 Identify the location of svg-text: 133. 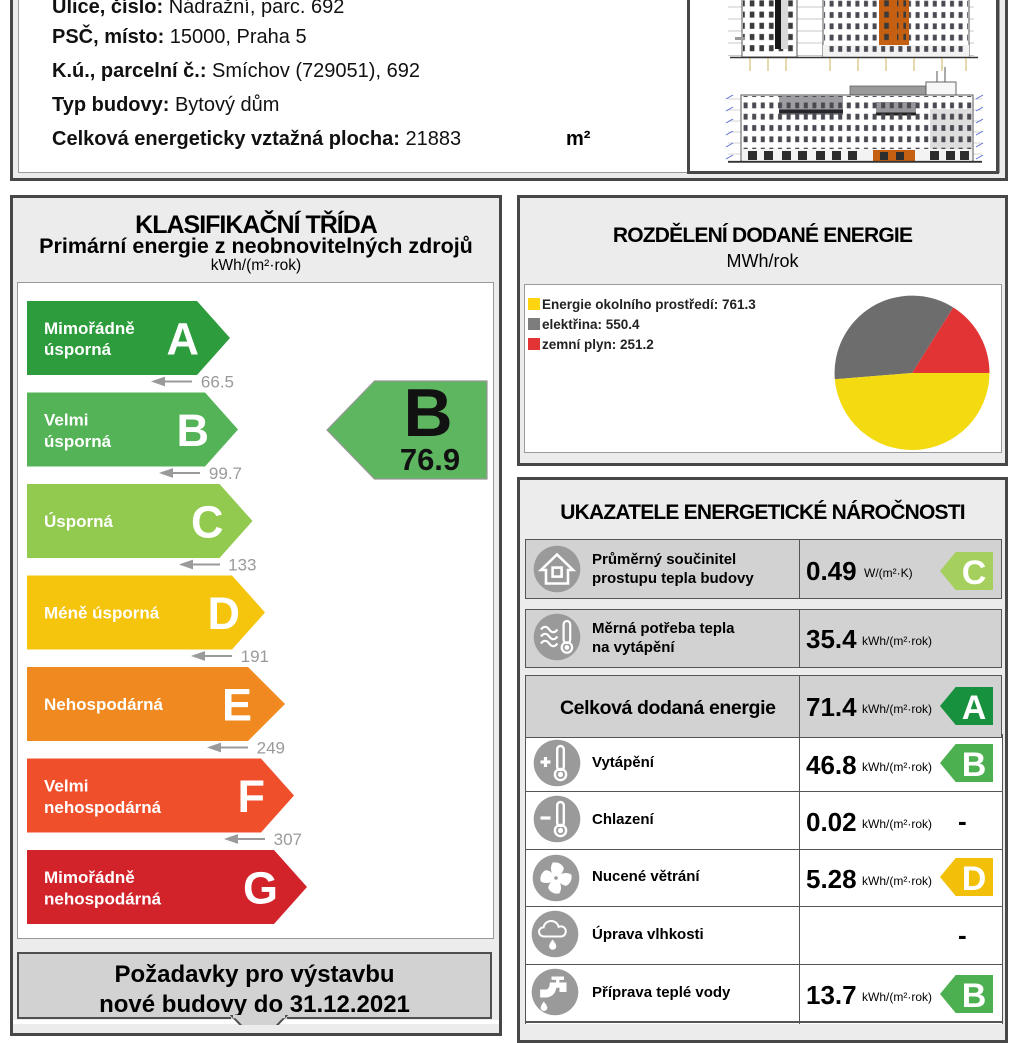
(242, 565).